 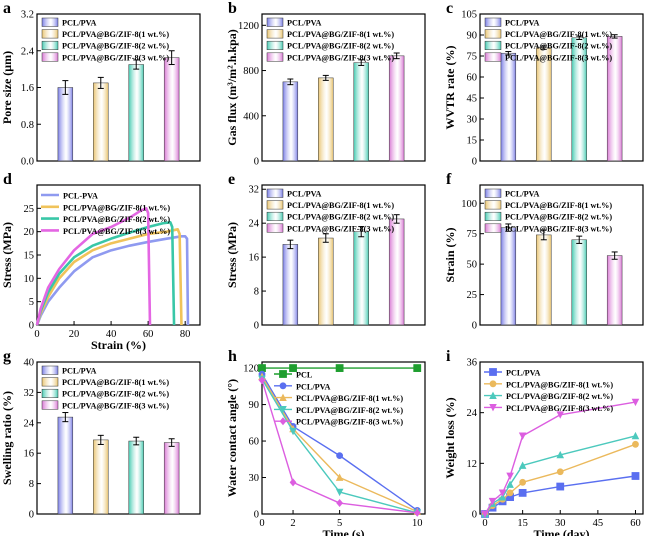 What do you see at coordinates (7, 255) in the screenshot?
I see `y-axis-label: Stress (MPa)` at bounding box center [7, 255].